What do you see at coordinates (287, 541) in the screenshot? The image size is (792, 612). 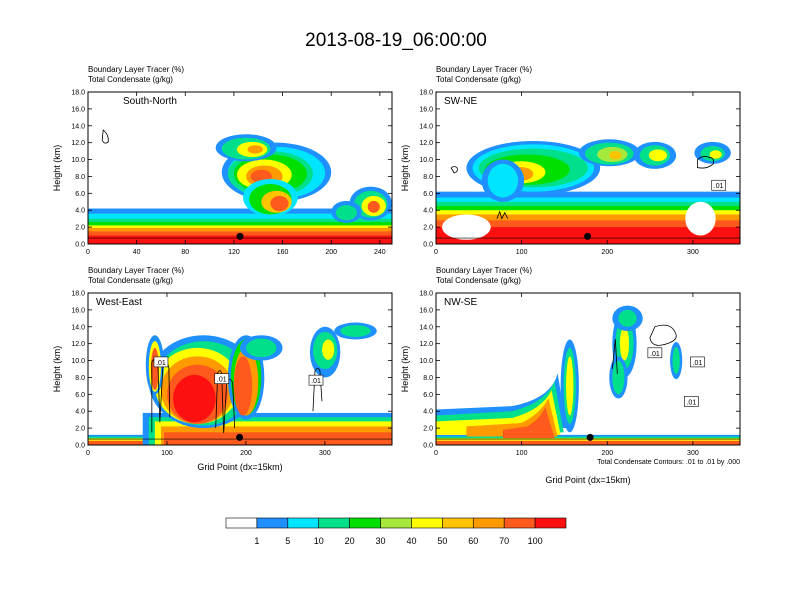 I see `colorbar-label: 5` at bounding box center [287, 541].